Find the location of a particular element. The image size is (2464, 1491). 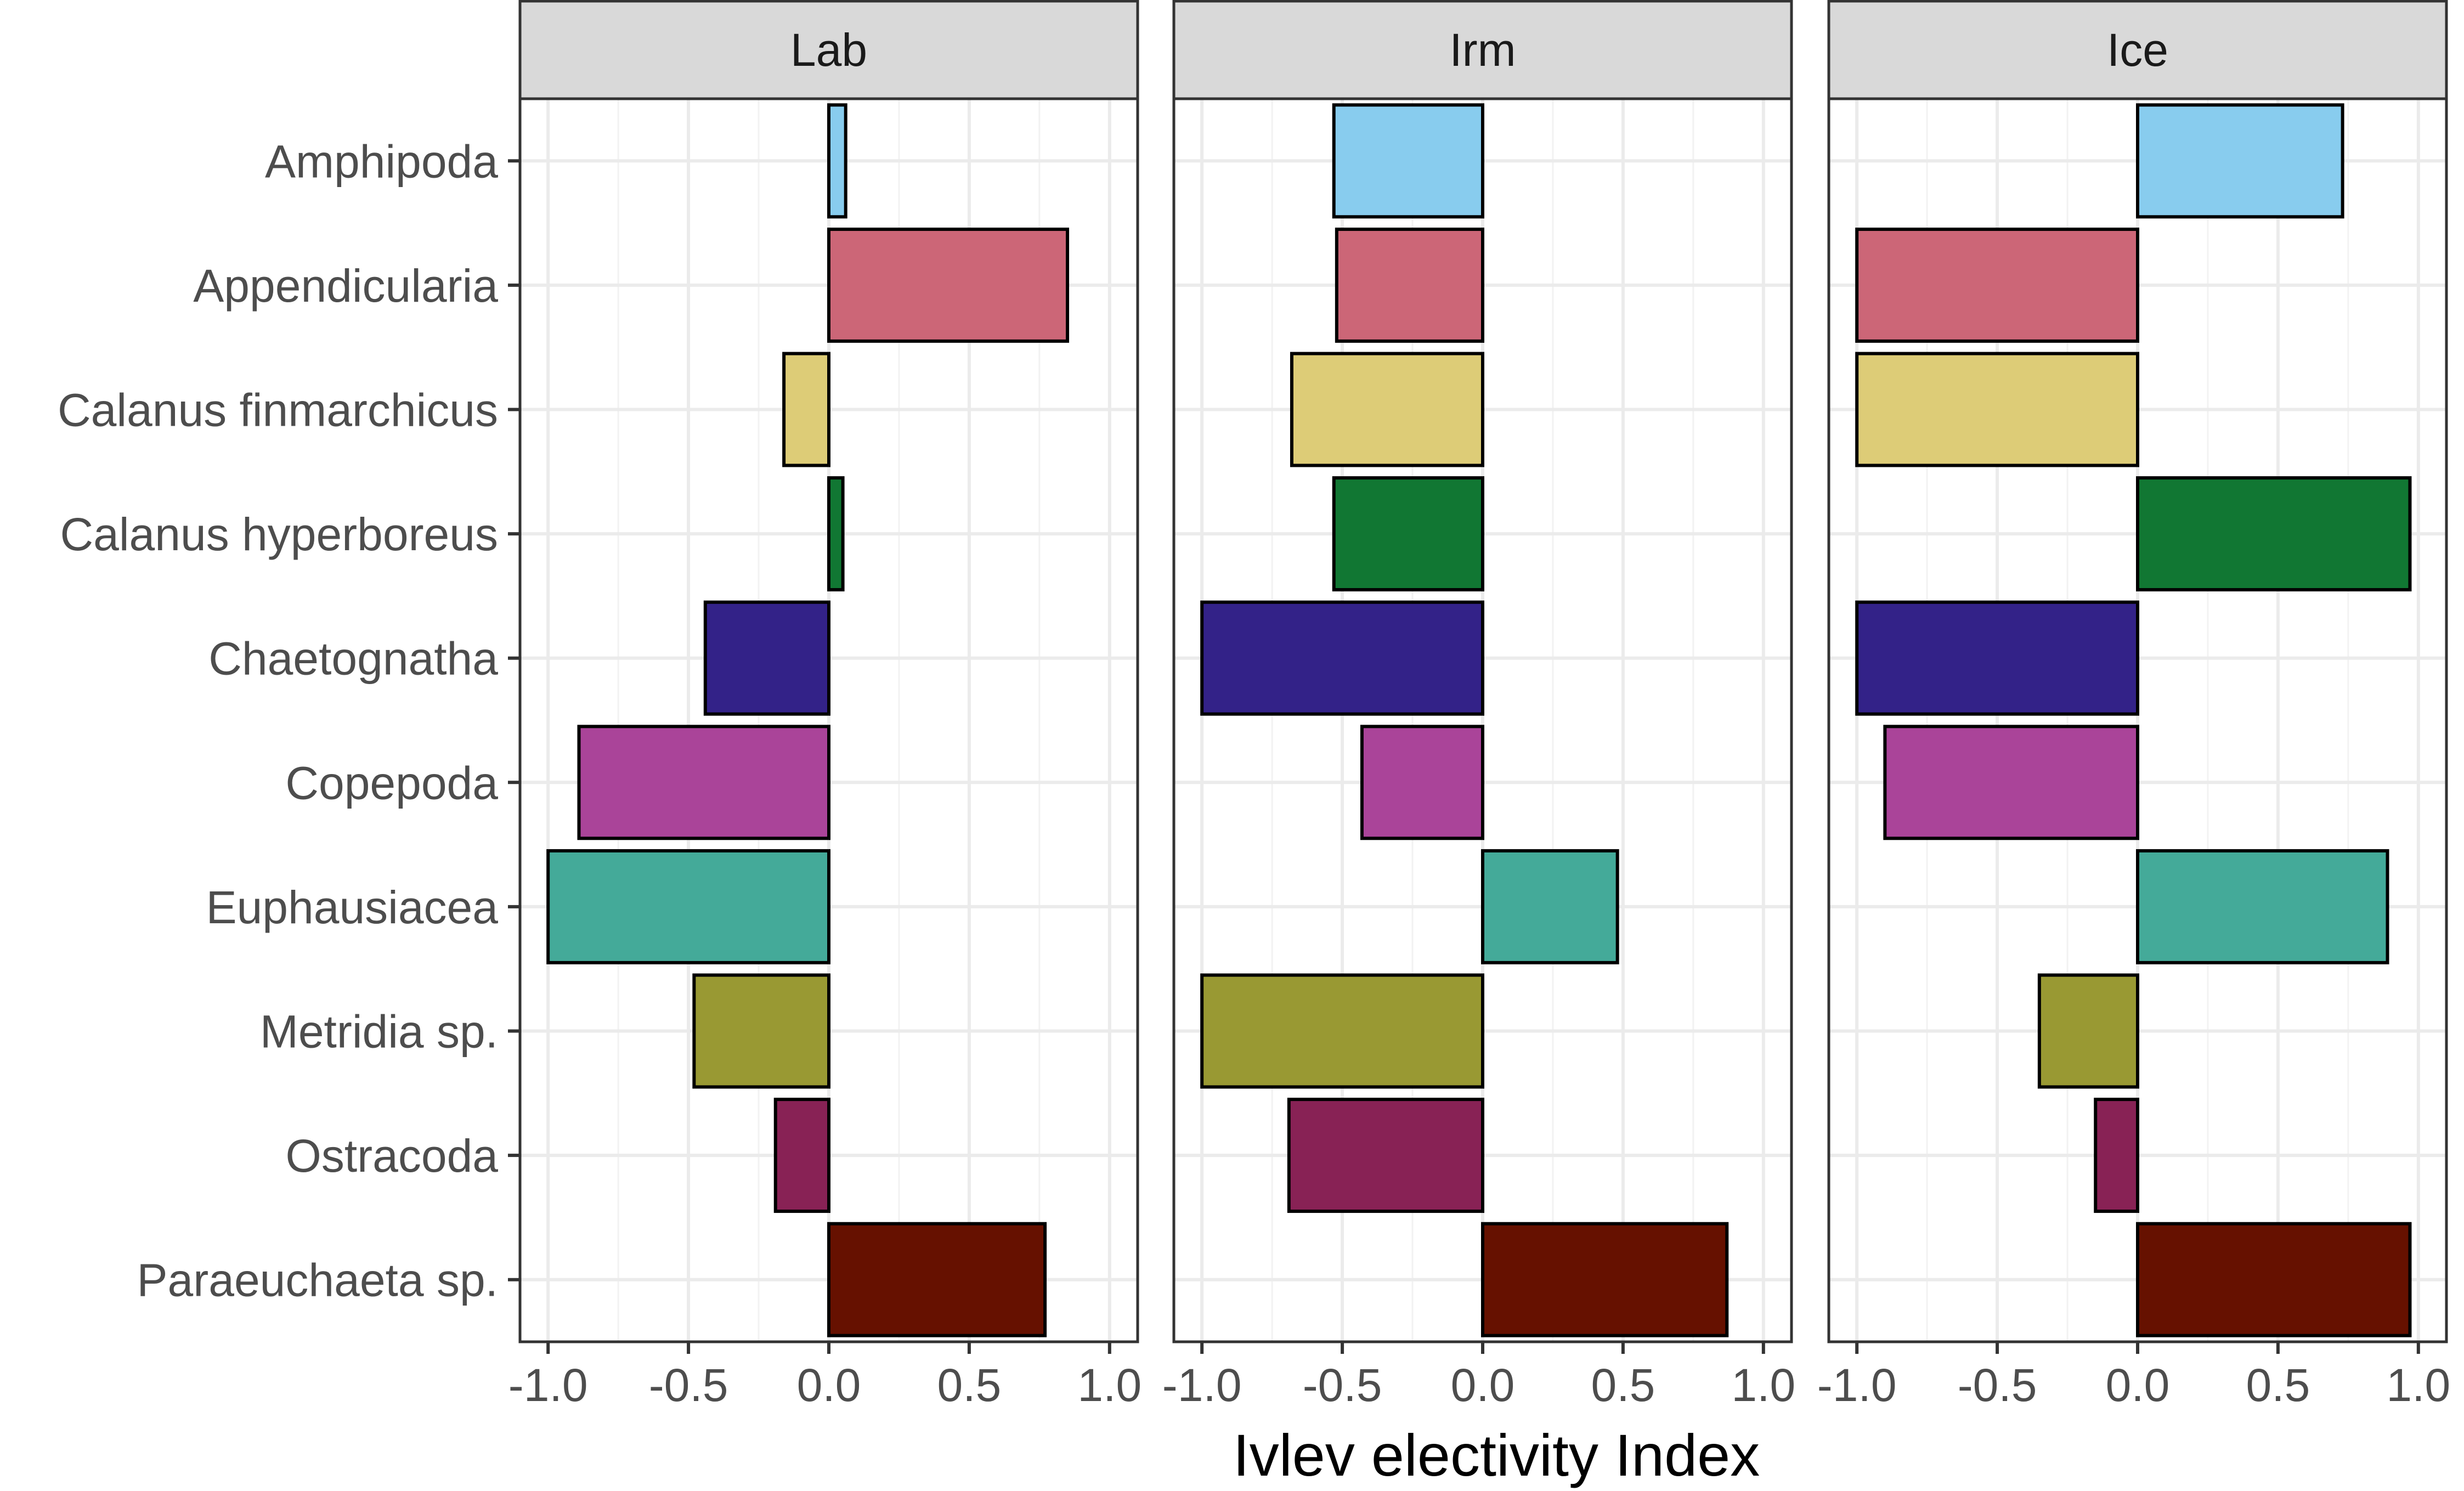

bar-irm-chaetognatha is located at coordinates (1342, 658).